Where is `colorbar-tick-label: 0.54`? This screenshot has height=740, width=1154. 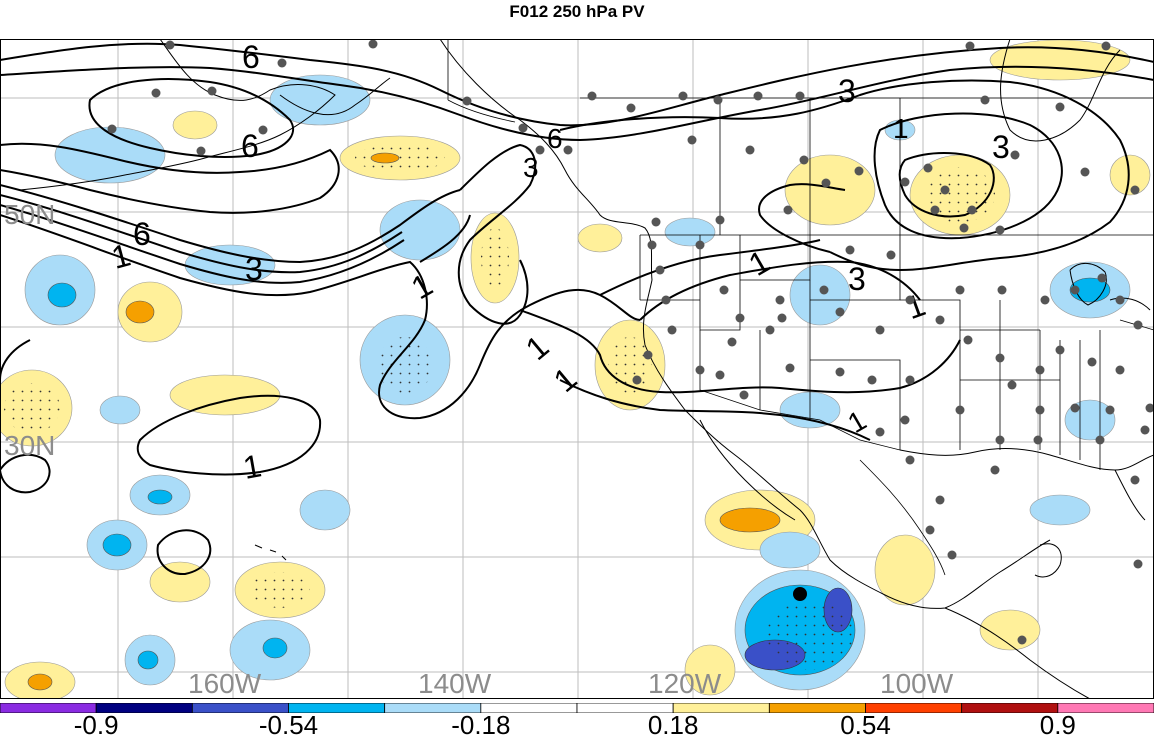
colorbar-tick-label: 0.54 is located at coordinates (865, 725).